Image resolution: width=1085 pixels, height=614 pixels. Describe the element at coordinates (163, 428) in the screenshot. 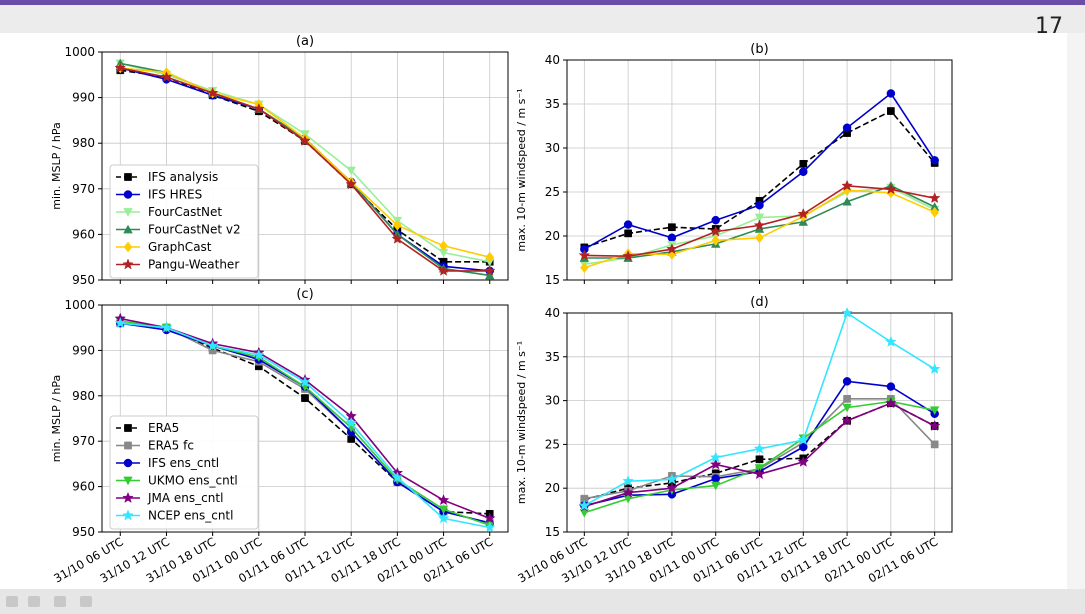

I see `legend-label: ERA5` at that location.